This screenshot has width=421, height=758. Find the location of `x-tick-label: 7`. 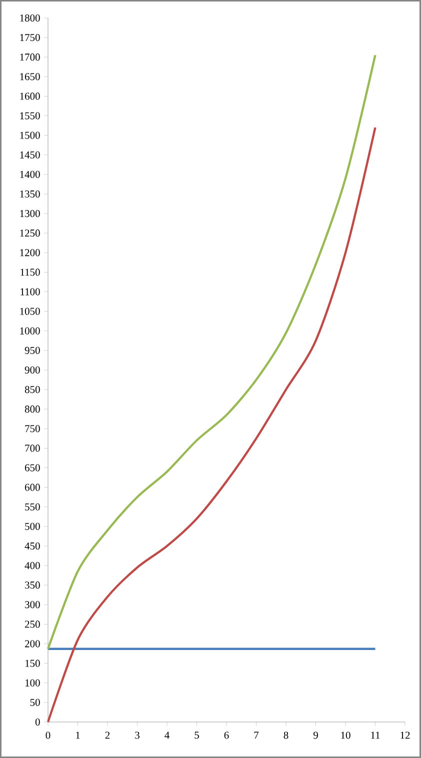

x-tick-label: 7 is located at coordinates (256, 735).